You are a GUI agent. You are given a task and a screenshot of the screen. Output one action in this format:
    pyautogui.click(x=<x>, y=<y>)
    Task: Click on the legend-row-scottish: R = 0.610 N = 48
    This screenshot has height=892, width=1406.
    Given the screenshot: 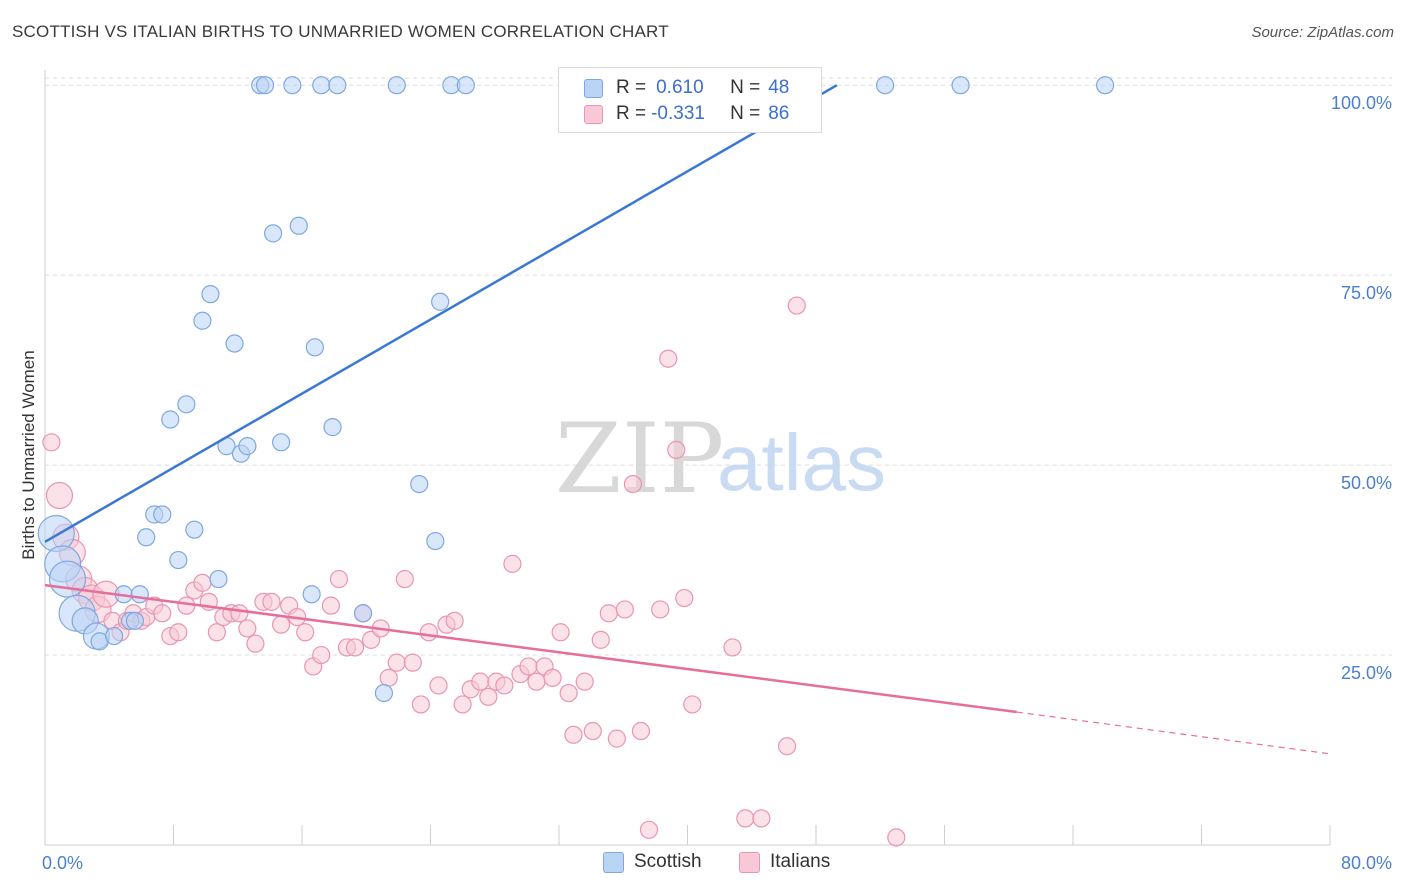 What is the action you would take?
    pyautogui.click(x=686, y=88)
    